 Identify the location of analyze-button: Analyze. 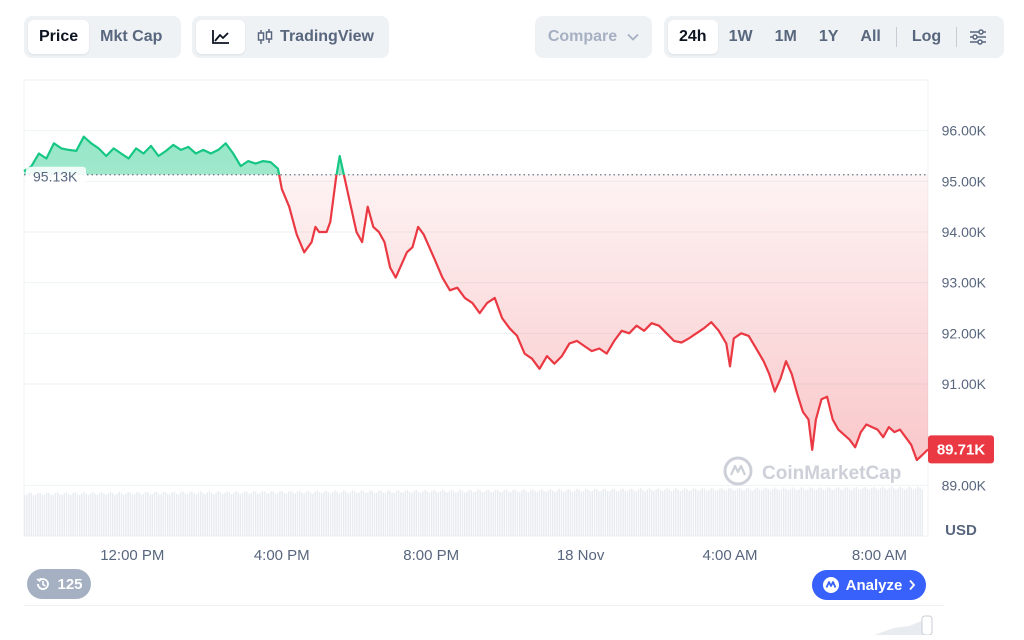
(869, 585).